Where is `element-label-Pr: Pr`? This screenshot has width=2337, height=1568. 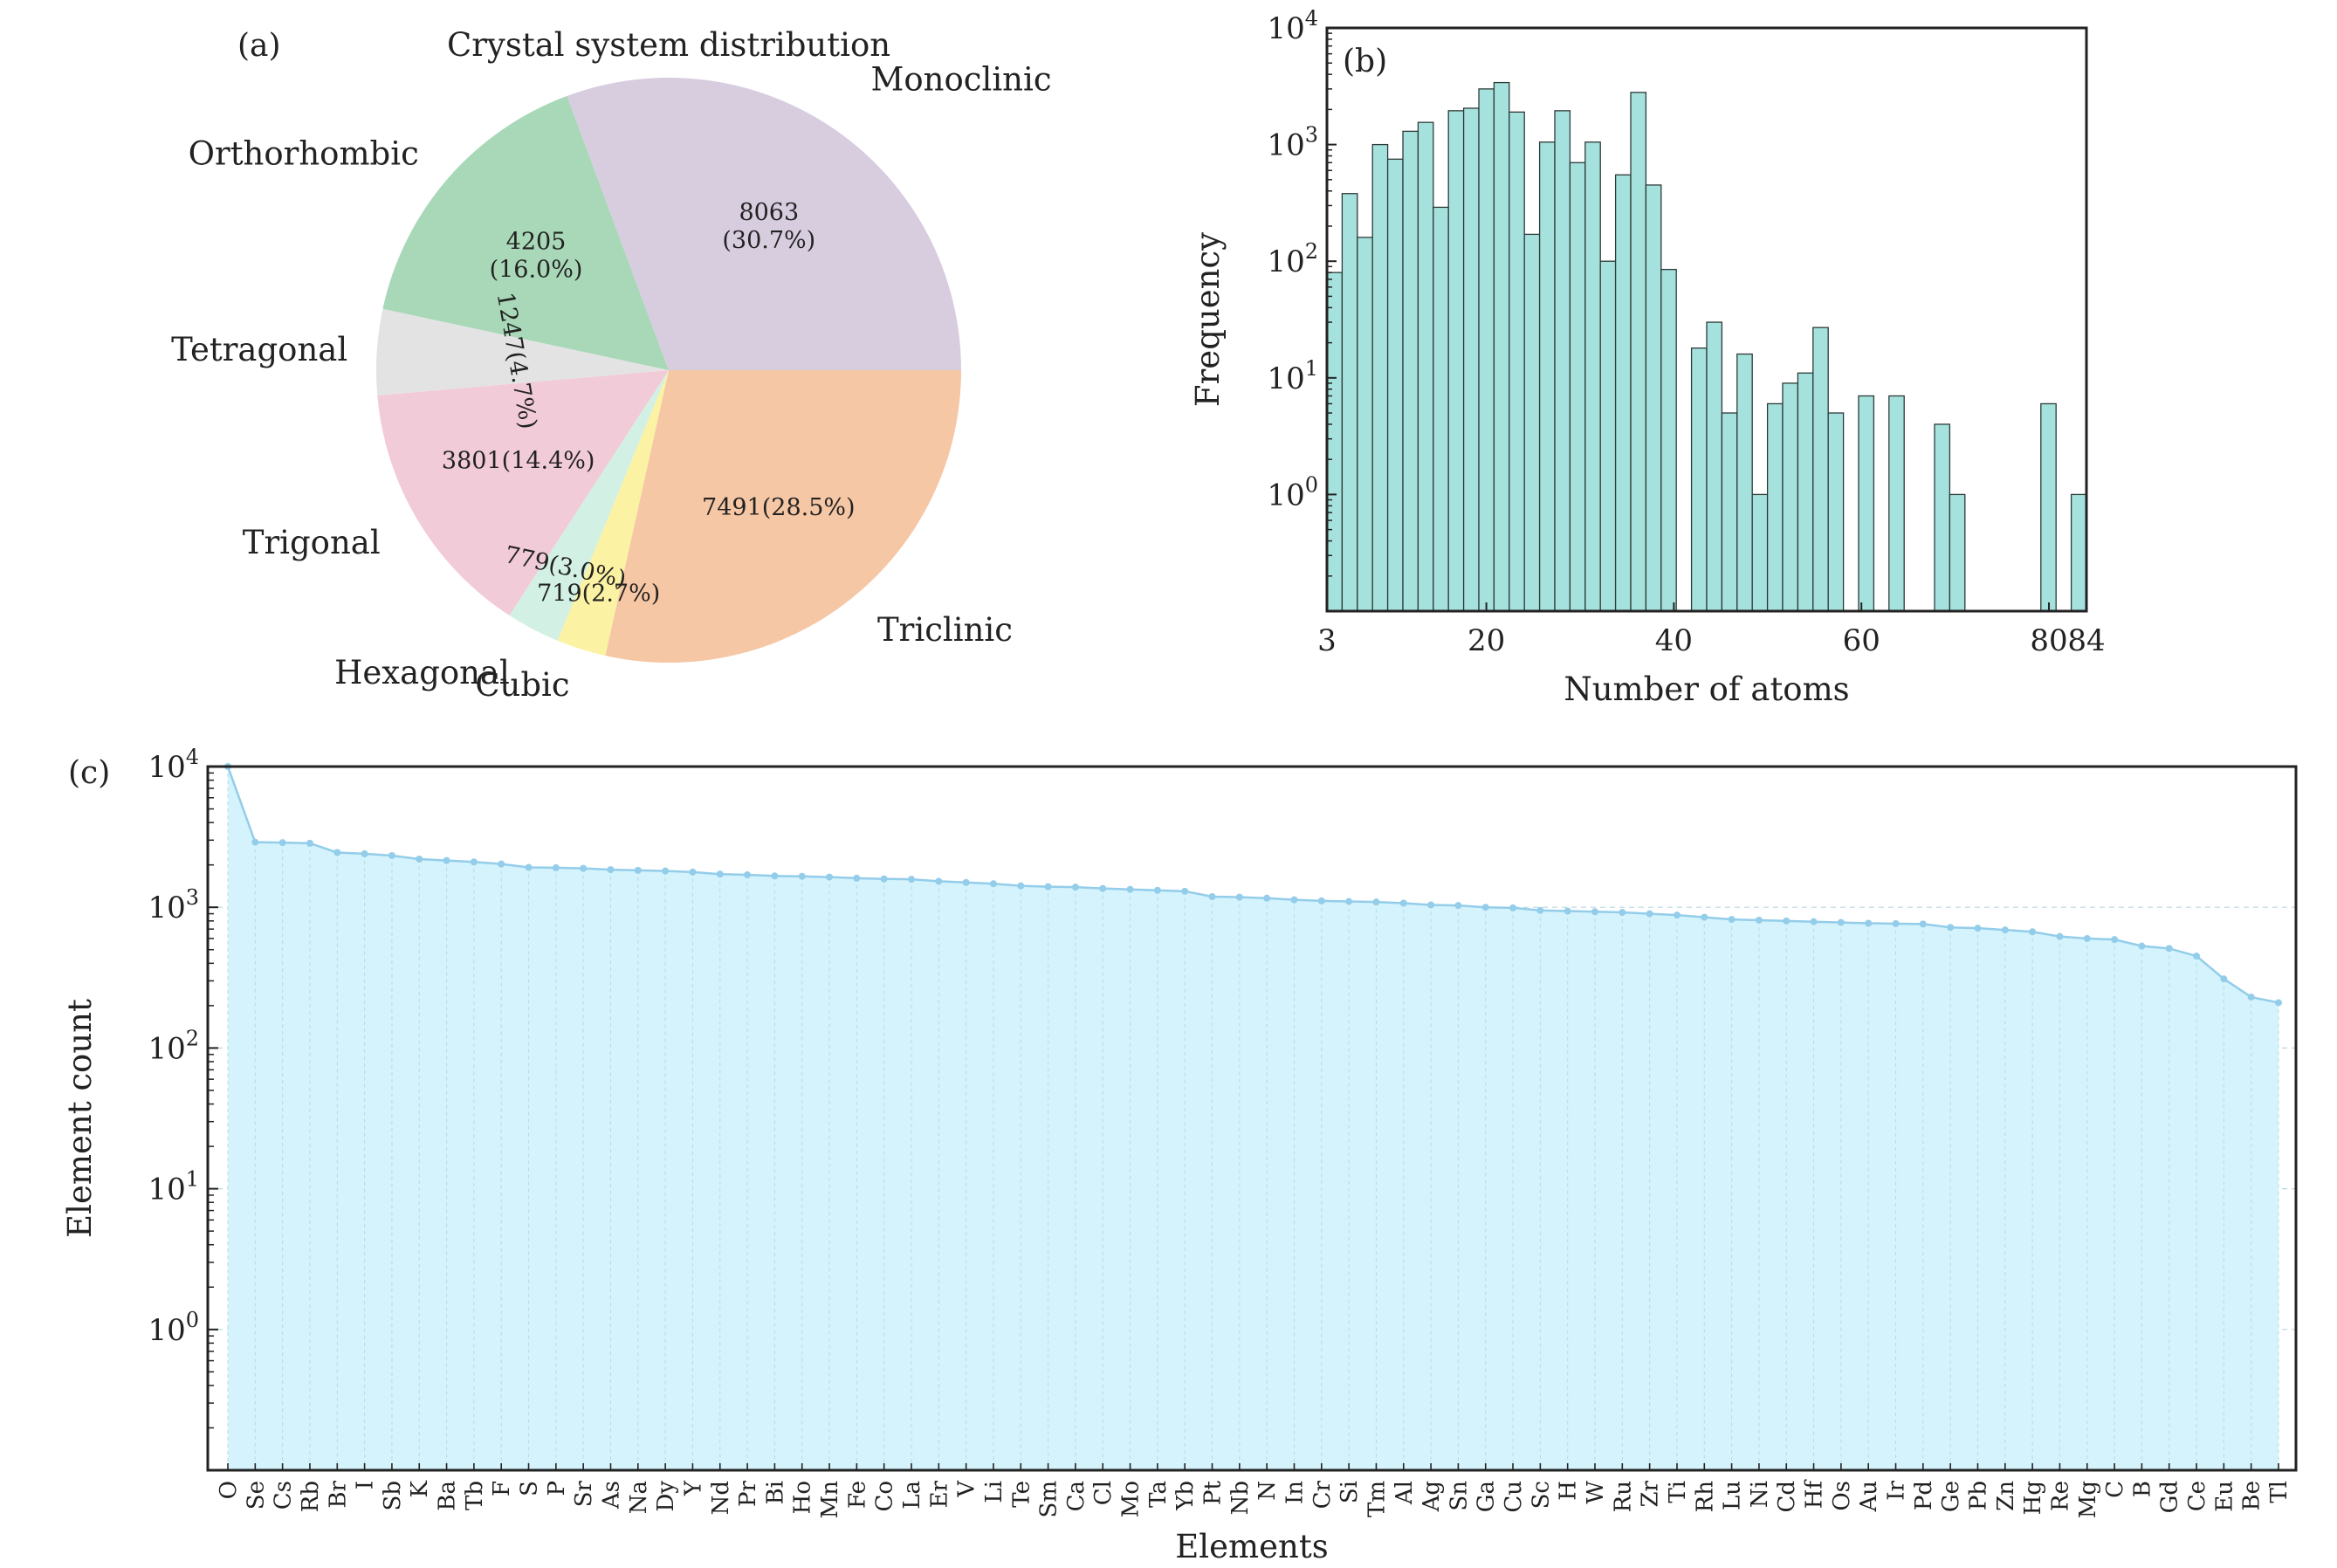 element-label-Pr: Pr is located at coordinates (748, 1493).